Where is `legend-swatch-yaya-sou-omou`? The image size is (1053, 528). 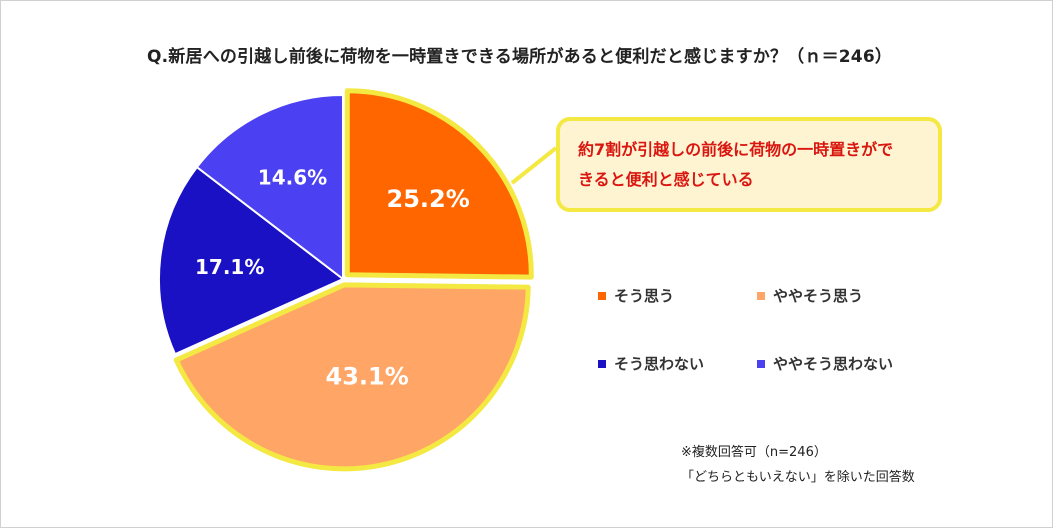
legend-swatch-yaya-sou-omou is located at coordinates (761, 295).